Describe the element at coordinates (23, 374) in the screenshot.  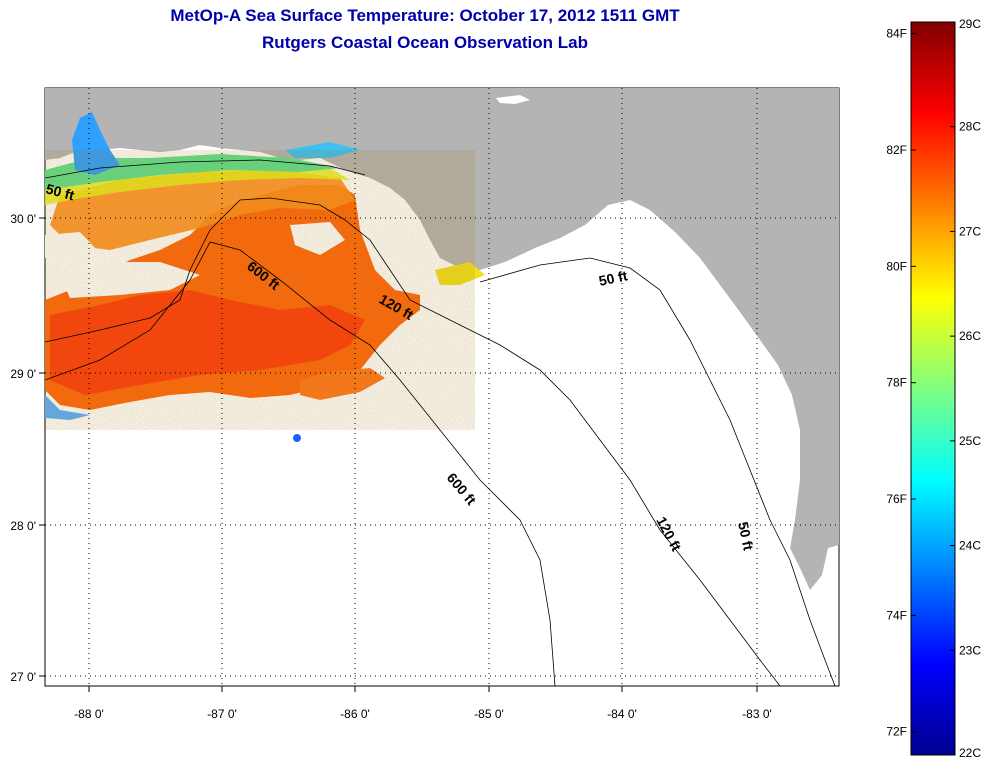
I see `lat-tick-label-29: 29 0'` at that location.